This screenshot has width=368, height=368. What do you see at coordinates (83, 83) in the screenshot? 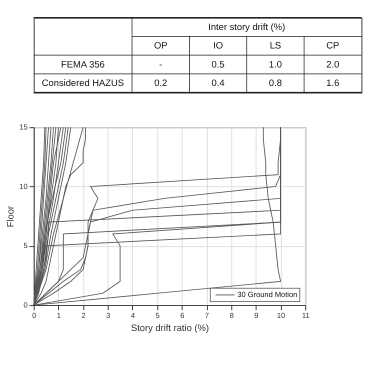
I see `category-label: Considered HAZUS` at bounding box center [83, 83].